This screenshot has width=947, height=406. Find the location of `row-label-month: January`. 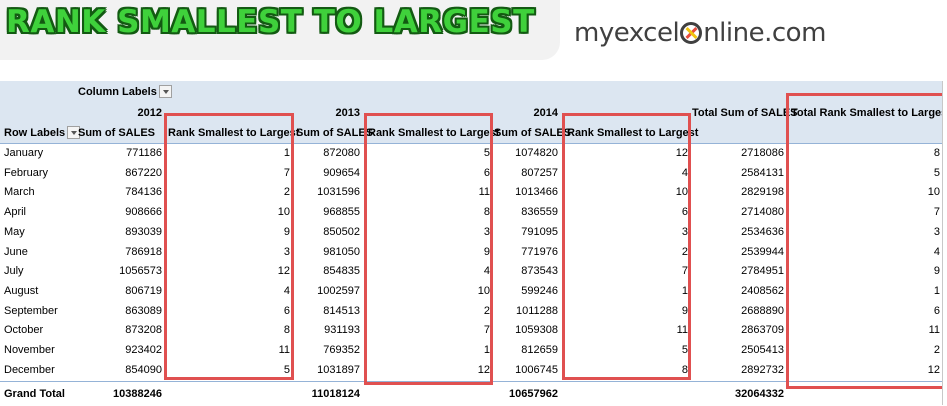

row-label-month: January is located at coordinates (24, 153).